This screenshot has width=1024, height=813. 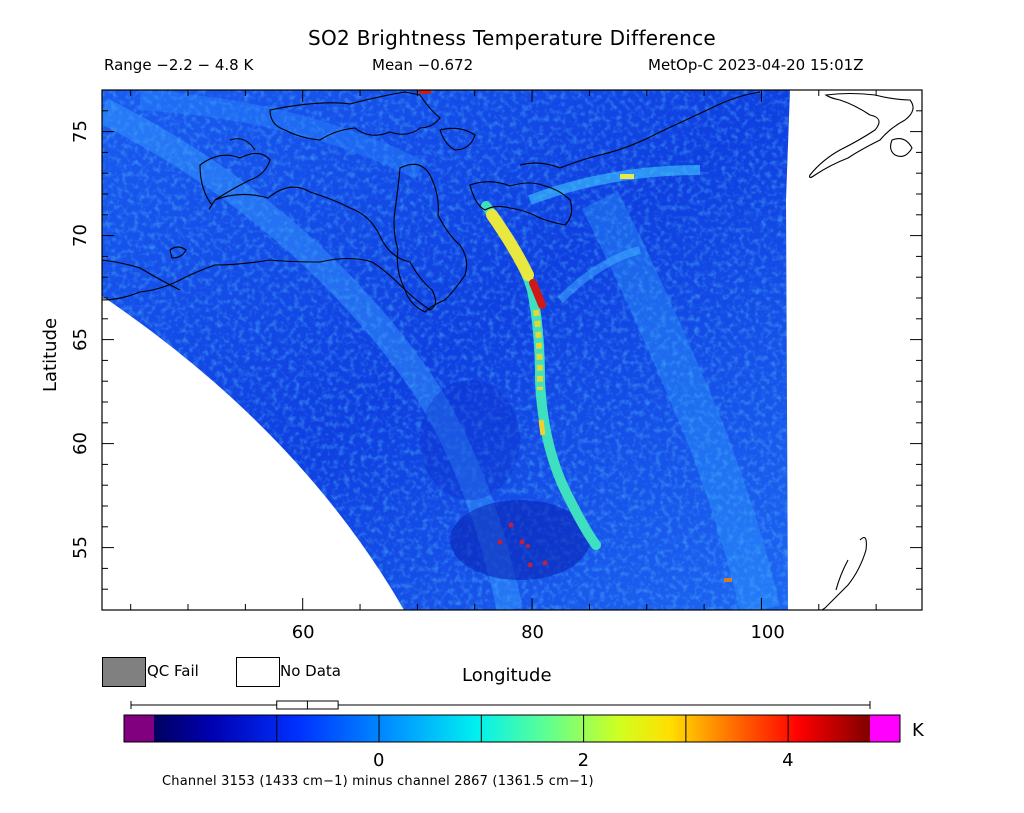 What do you see at coordinates (310, 671) in the screenshot?
I see `no-data-label: No Data` at bounding box center [310, 671].